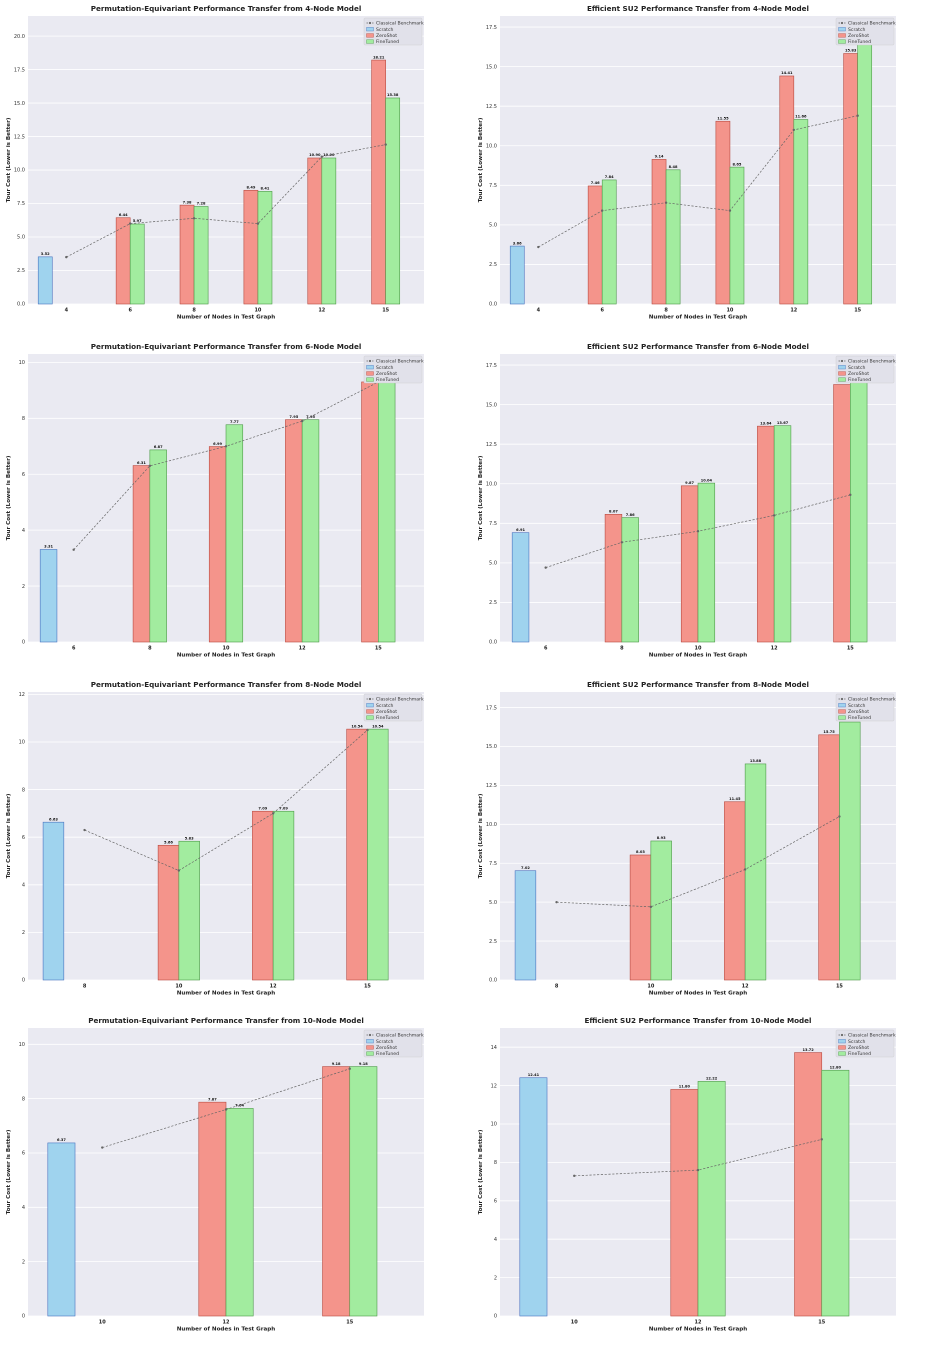 This screenshot has width=945, height=1348. Describe the element at coordinates (613, 511) in the screenshot. I see `data-label: 8.07` at that location.